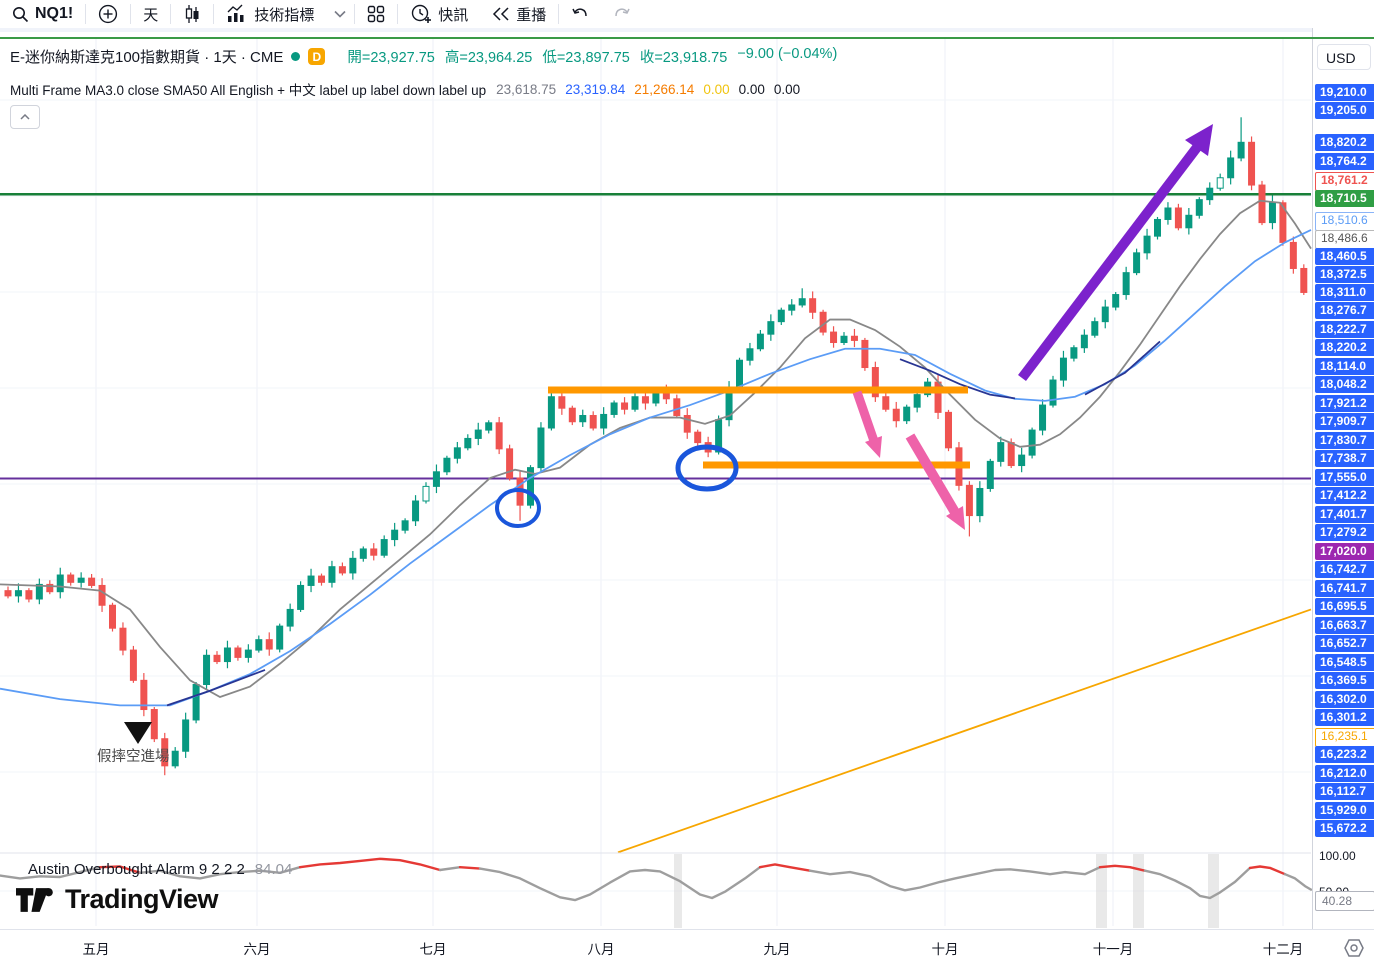 This screenshot has height=967, width=1374. Describe the element at coordinates (1354, 950) in the screenshot. I see `gear-icon` at that location.